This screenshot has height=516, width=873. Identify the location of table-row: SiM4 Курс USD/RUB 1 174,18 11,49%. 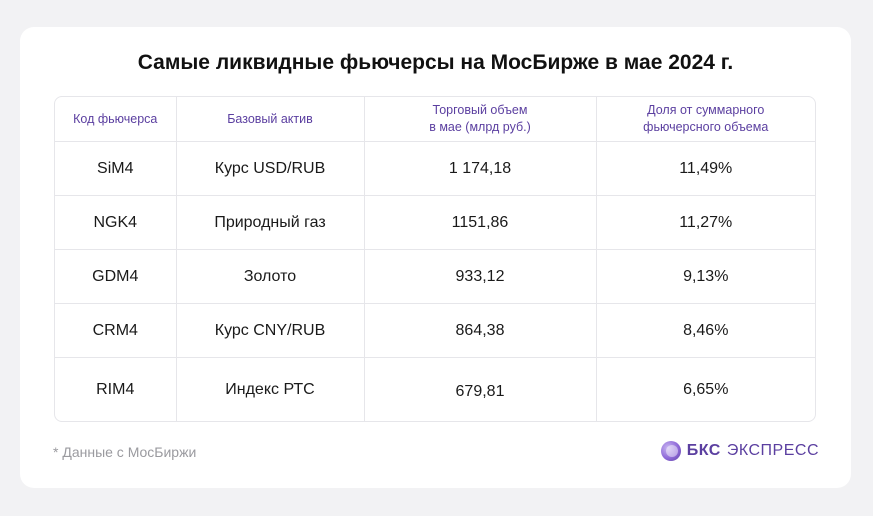
(435, 168).